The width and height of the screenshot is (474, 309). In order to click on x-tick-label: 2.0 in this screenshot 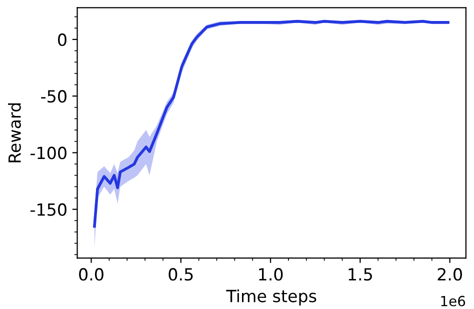, I will do `click(450, 274)`.